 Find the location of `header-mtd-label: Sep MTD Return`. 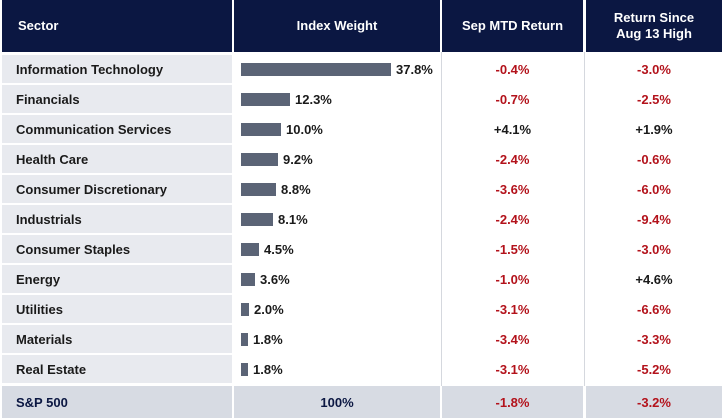

header-mtd-label: Sep MTD Return is located at coordinates (512, 25).